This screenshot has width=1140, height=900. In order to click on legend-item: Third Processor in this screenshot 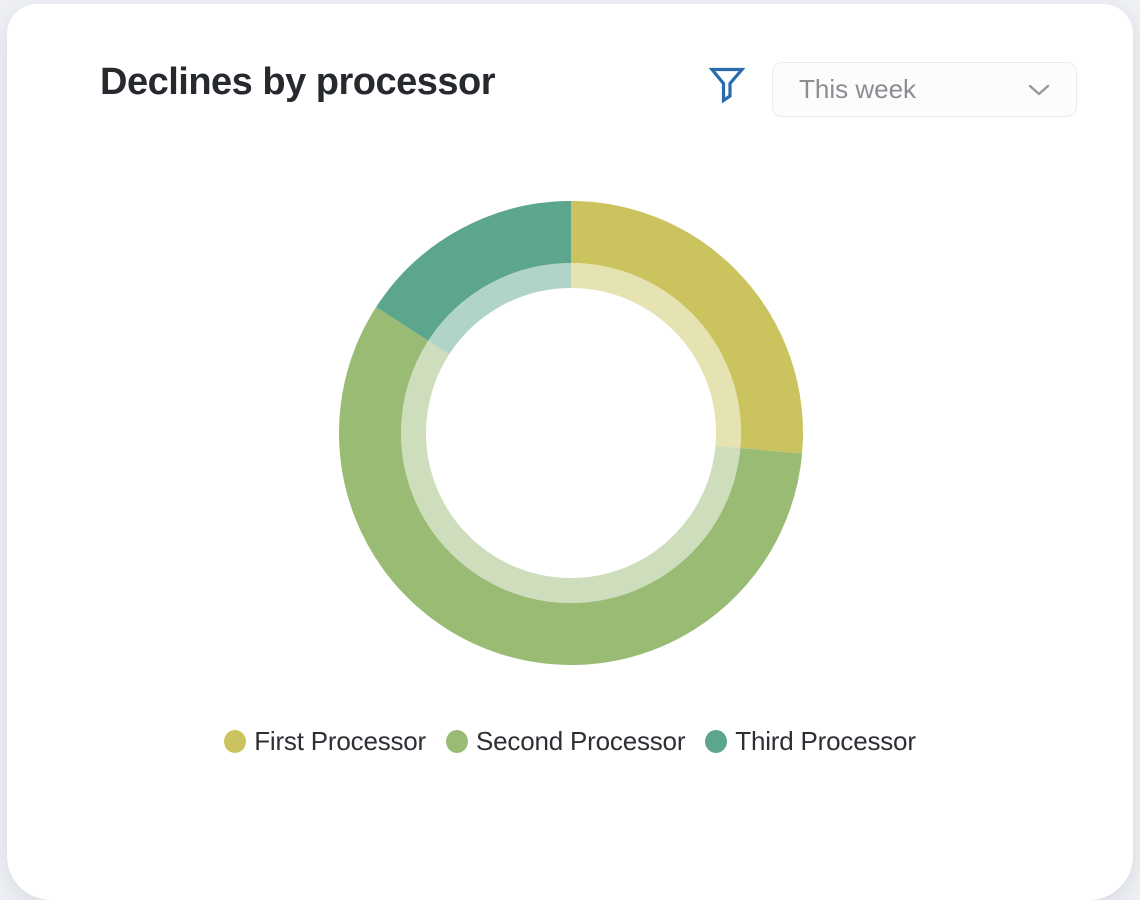, I will do `click(810, 741)`.